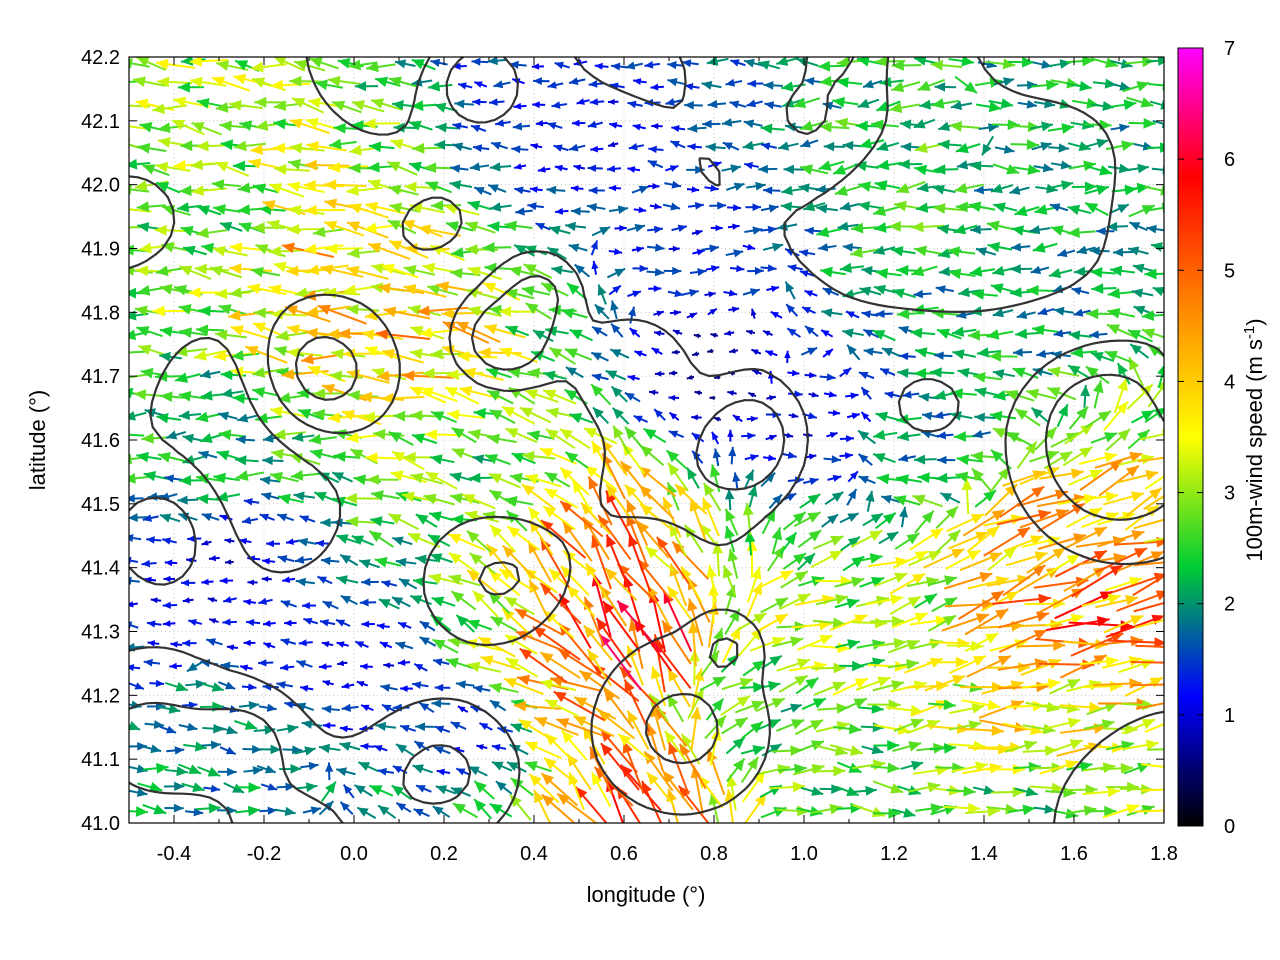 Image resolution: width=1280 pixels, height=960 pixels. I want to click on wind-arrow-shaft, so click(139, 376).